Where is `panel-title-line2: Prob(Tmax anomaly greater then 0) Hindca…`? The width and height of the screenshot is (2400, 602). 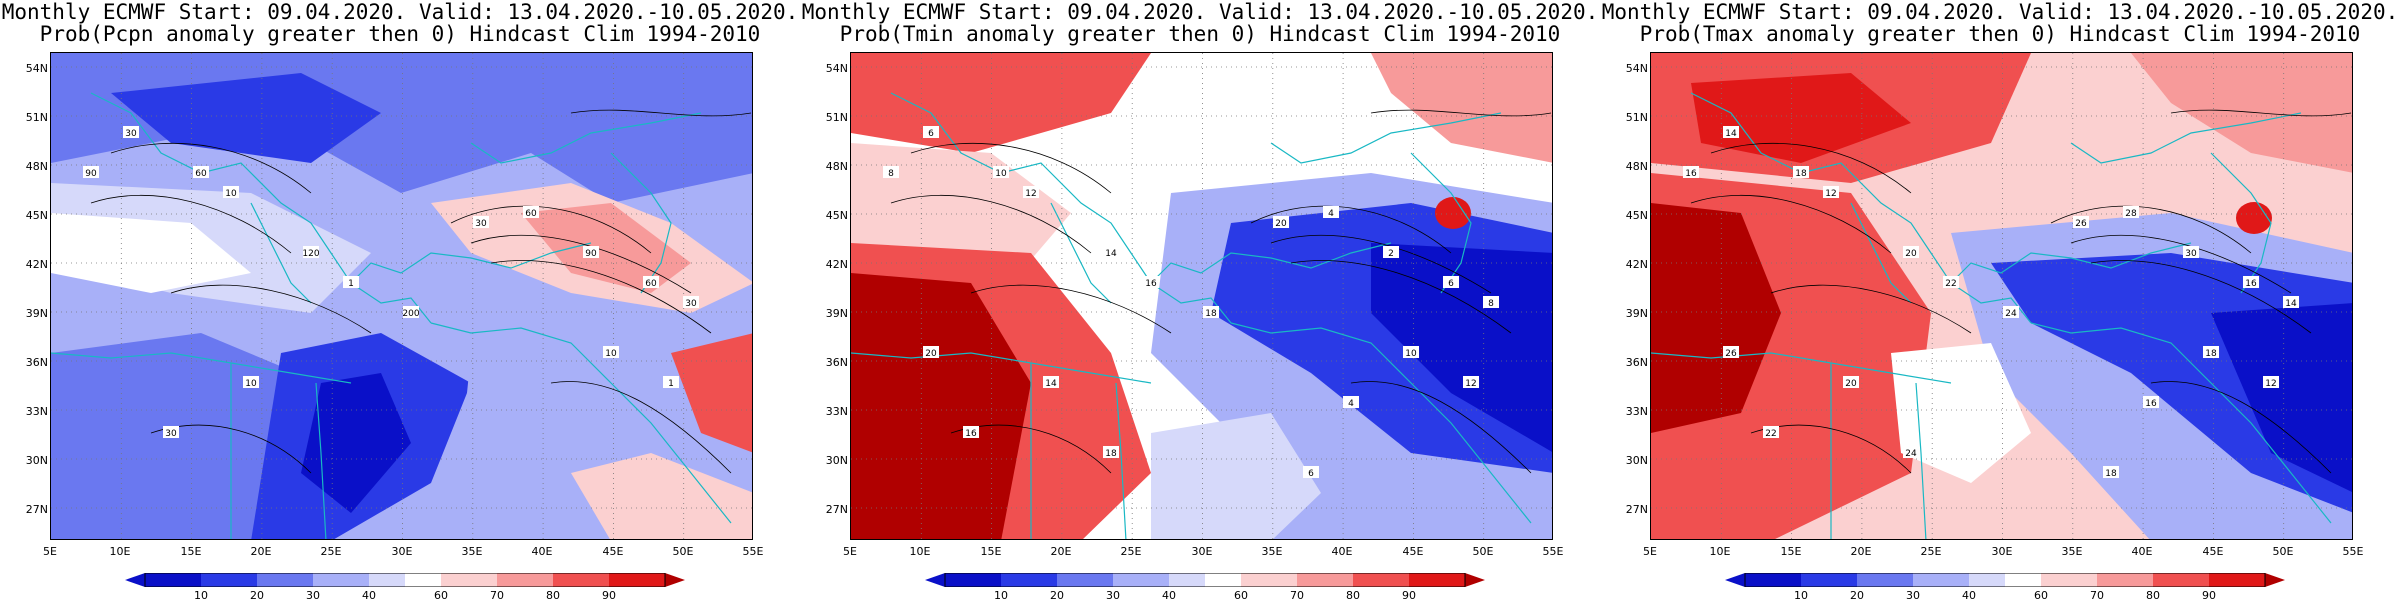 panel-title-line2: Prob(Tmax anomaly greater then 0) Hindca… is located at coordinates (2000, 34).